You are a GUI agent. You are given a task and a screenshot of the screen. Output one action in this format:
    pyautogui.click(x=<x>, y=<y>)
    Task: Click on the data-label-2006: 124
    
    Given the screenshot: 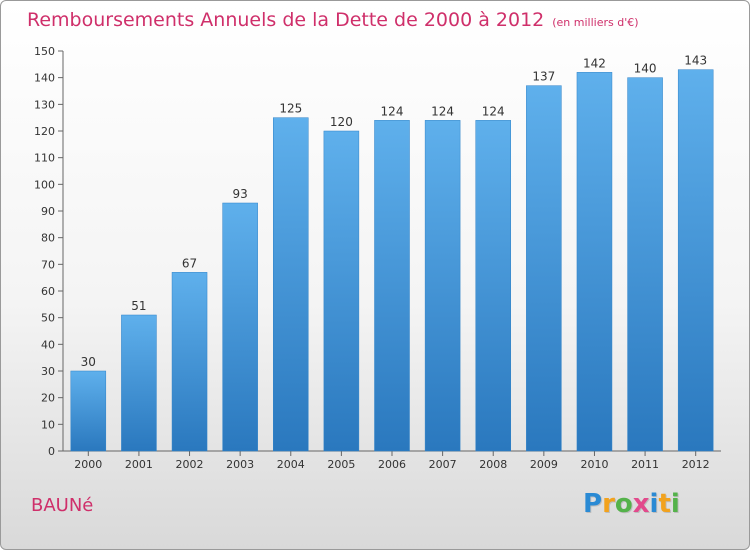 What is the action you would take?
    pyautogui.click(x=392, y=111)
    